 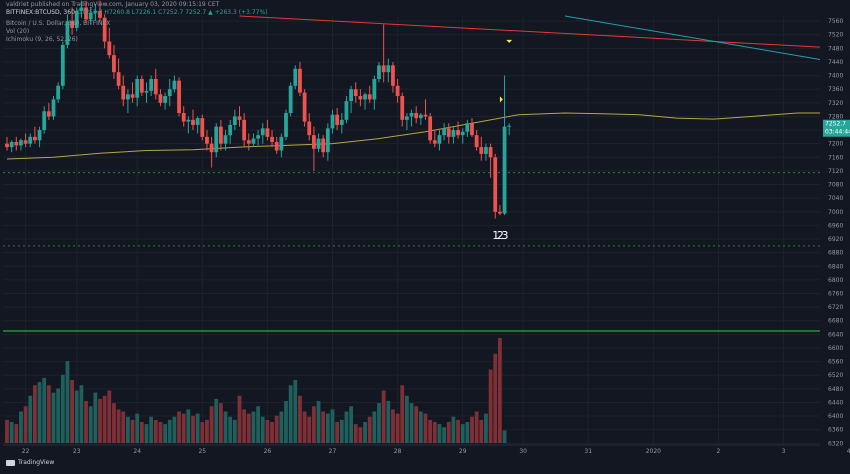 I want to click on price-tick-label: 6800, so click(x=835, y=280).